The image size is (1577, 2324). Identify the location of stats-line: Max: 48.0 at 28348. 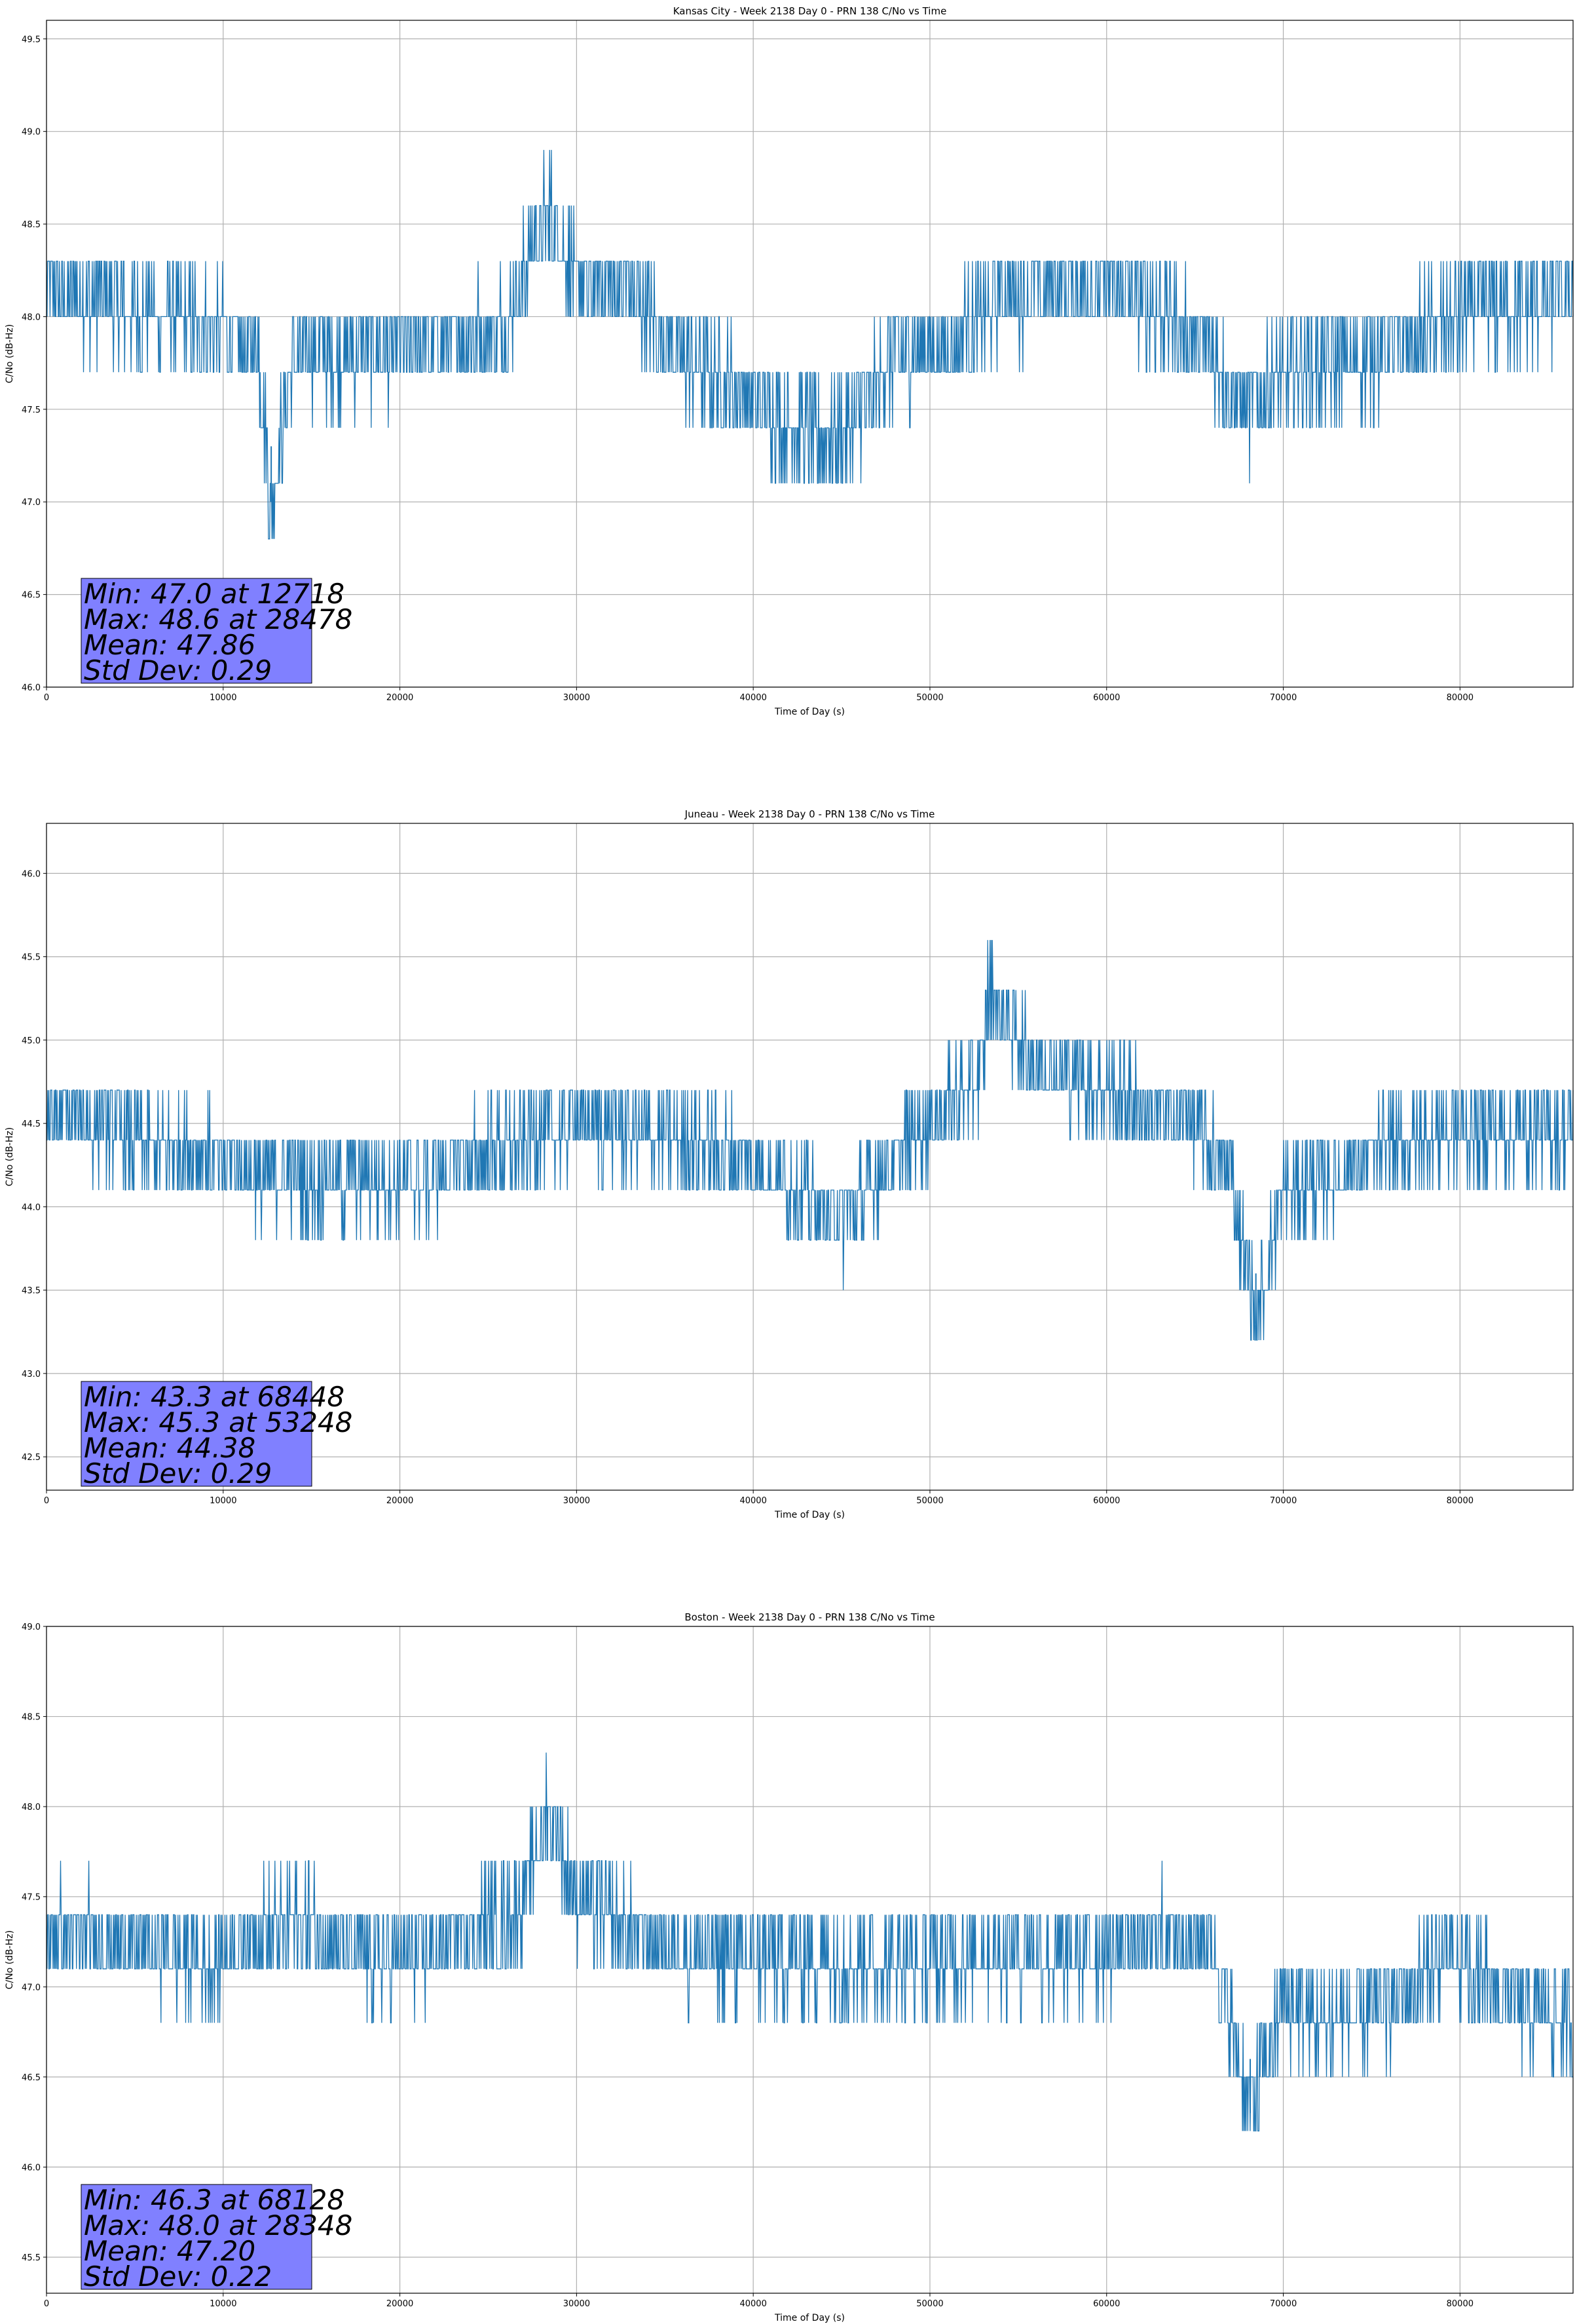
(218, 2225).